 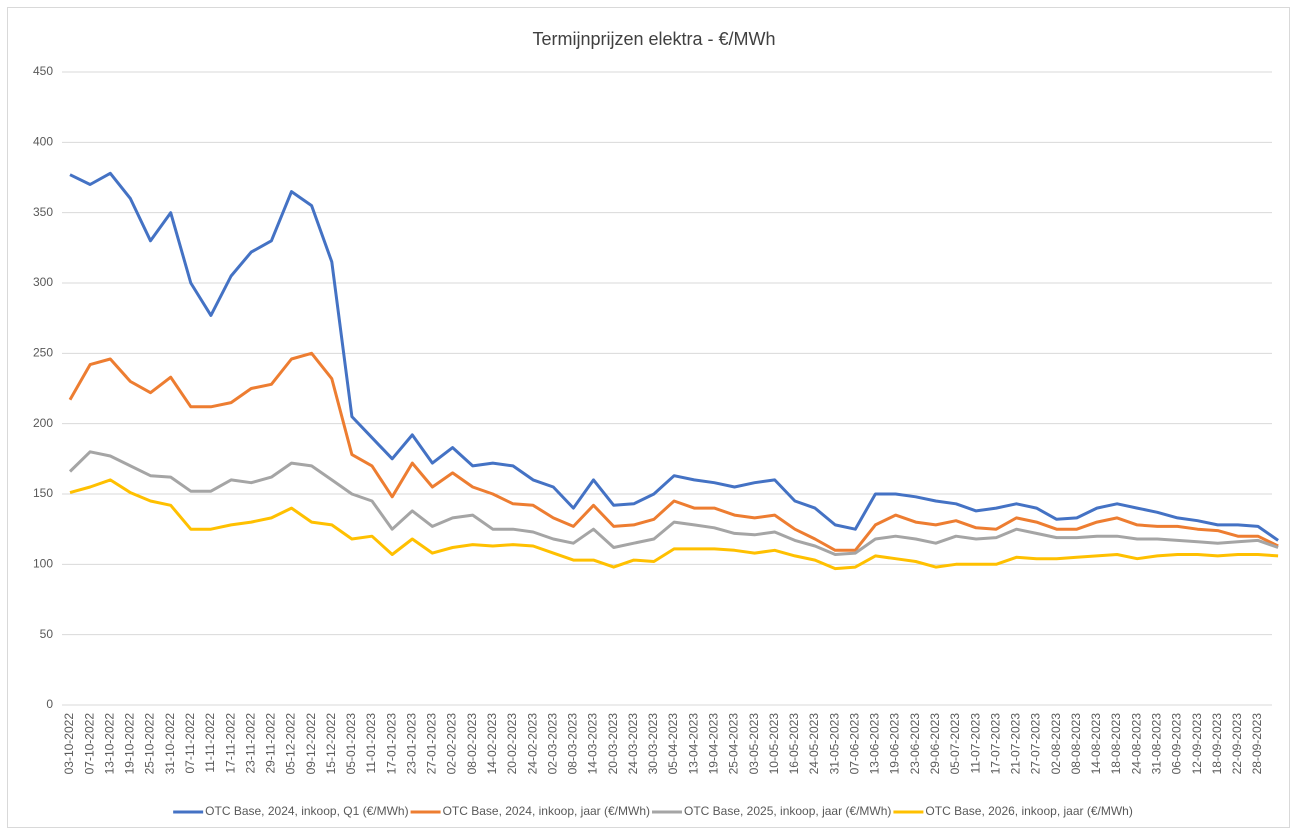 What do you see at coordinates (935, 744) in the screenshot?
I see `x-tick-label: 29-06-2023` at bounding box center [935, 744].